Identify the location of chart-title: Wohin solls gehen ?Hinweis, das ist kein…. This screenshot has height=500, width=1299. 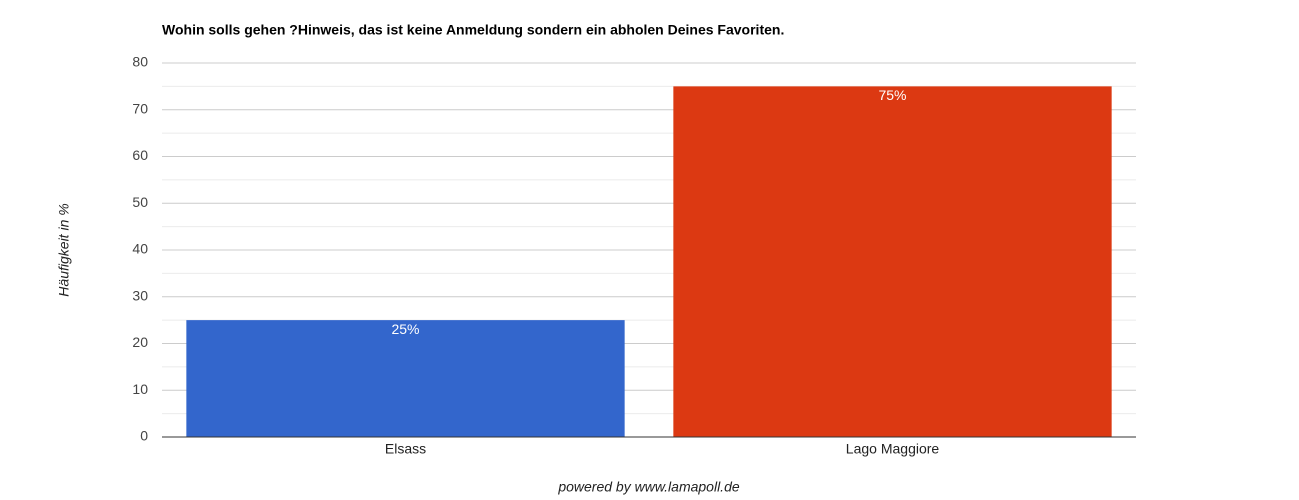
(473, 30).